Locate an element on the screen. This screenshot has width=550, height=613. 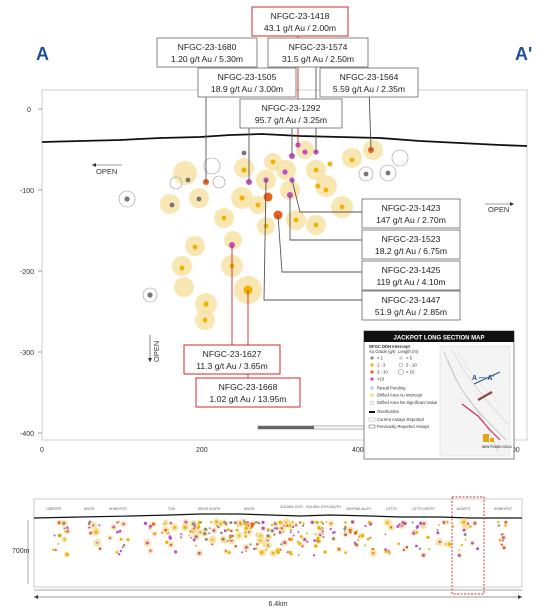
legend-grade-3: >10 is located at coordinates (381, 379).